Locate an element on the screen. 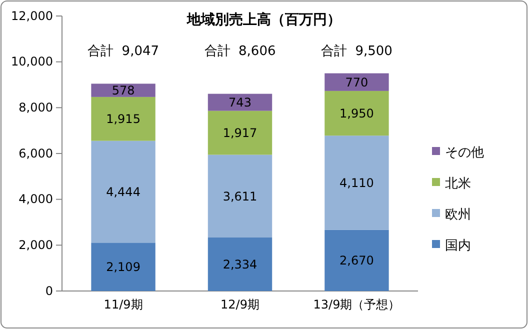  data-label: 1,915 is located at coordinates (123, 119).